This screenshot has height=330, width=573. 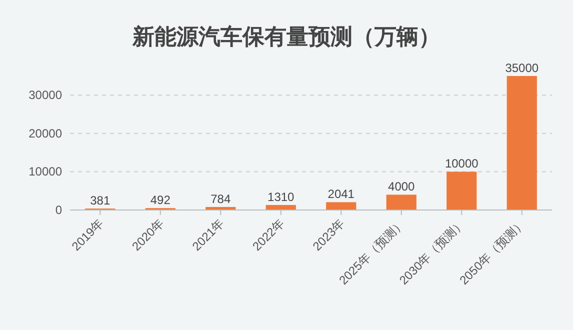 I want to click on data-label: 2041, so click(x=341, y=194).